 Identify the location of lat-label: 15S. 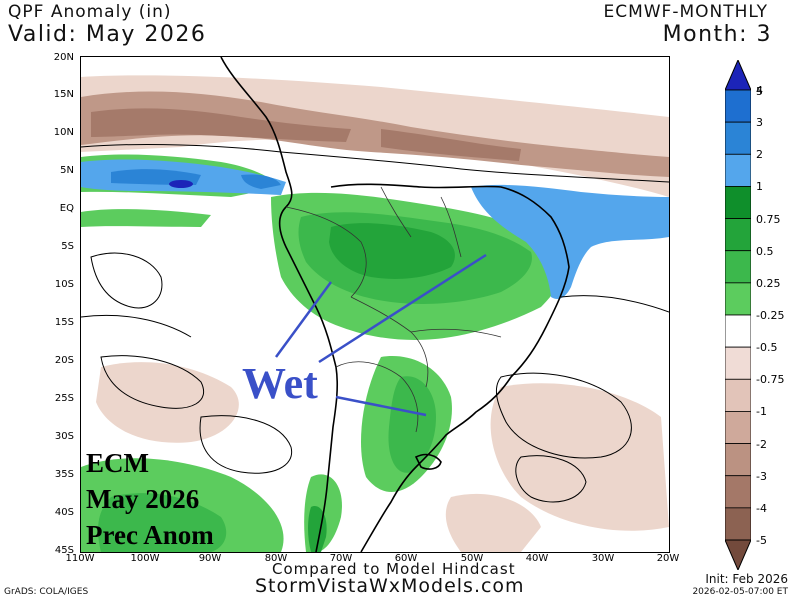
(64, 322).